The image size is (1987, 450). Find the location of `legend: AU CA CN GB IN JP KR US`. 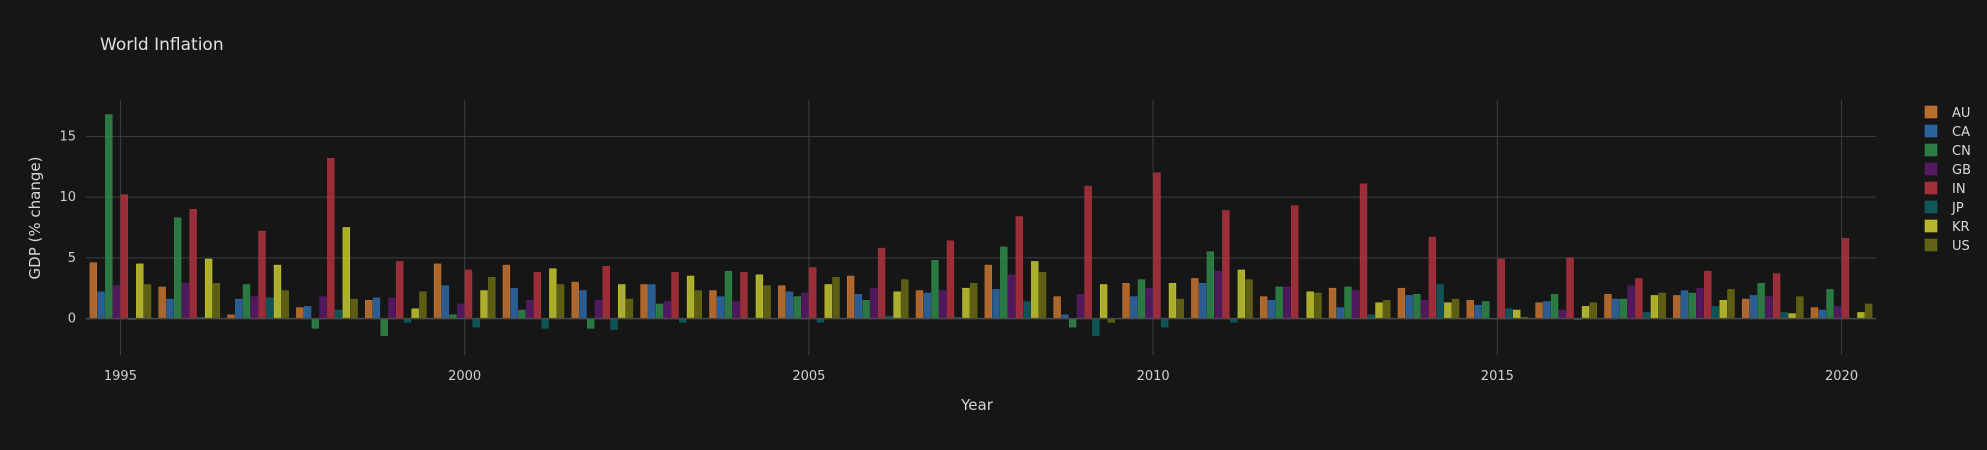

legend: AU CA CN GB IN JP KR US is located at coordinates (1947, 179).